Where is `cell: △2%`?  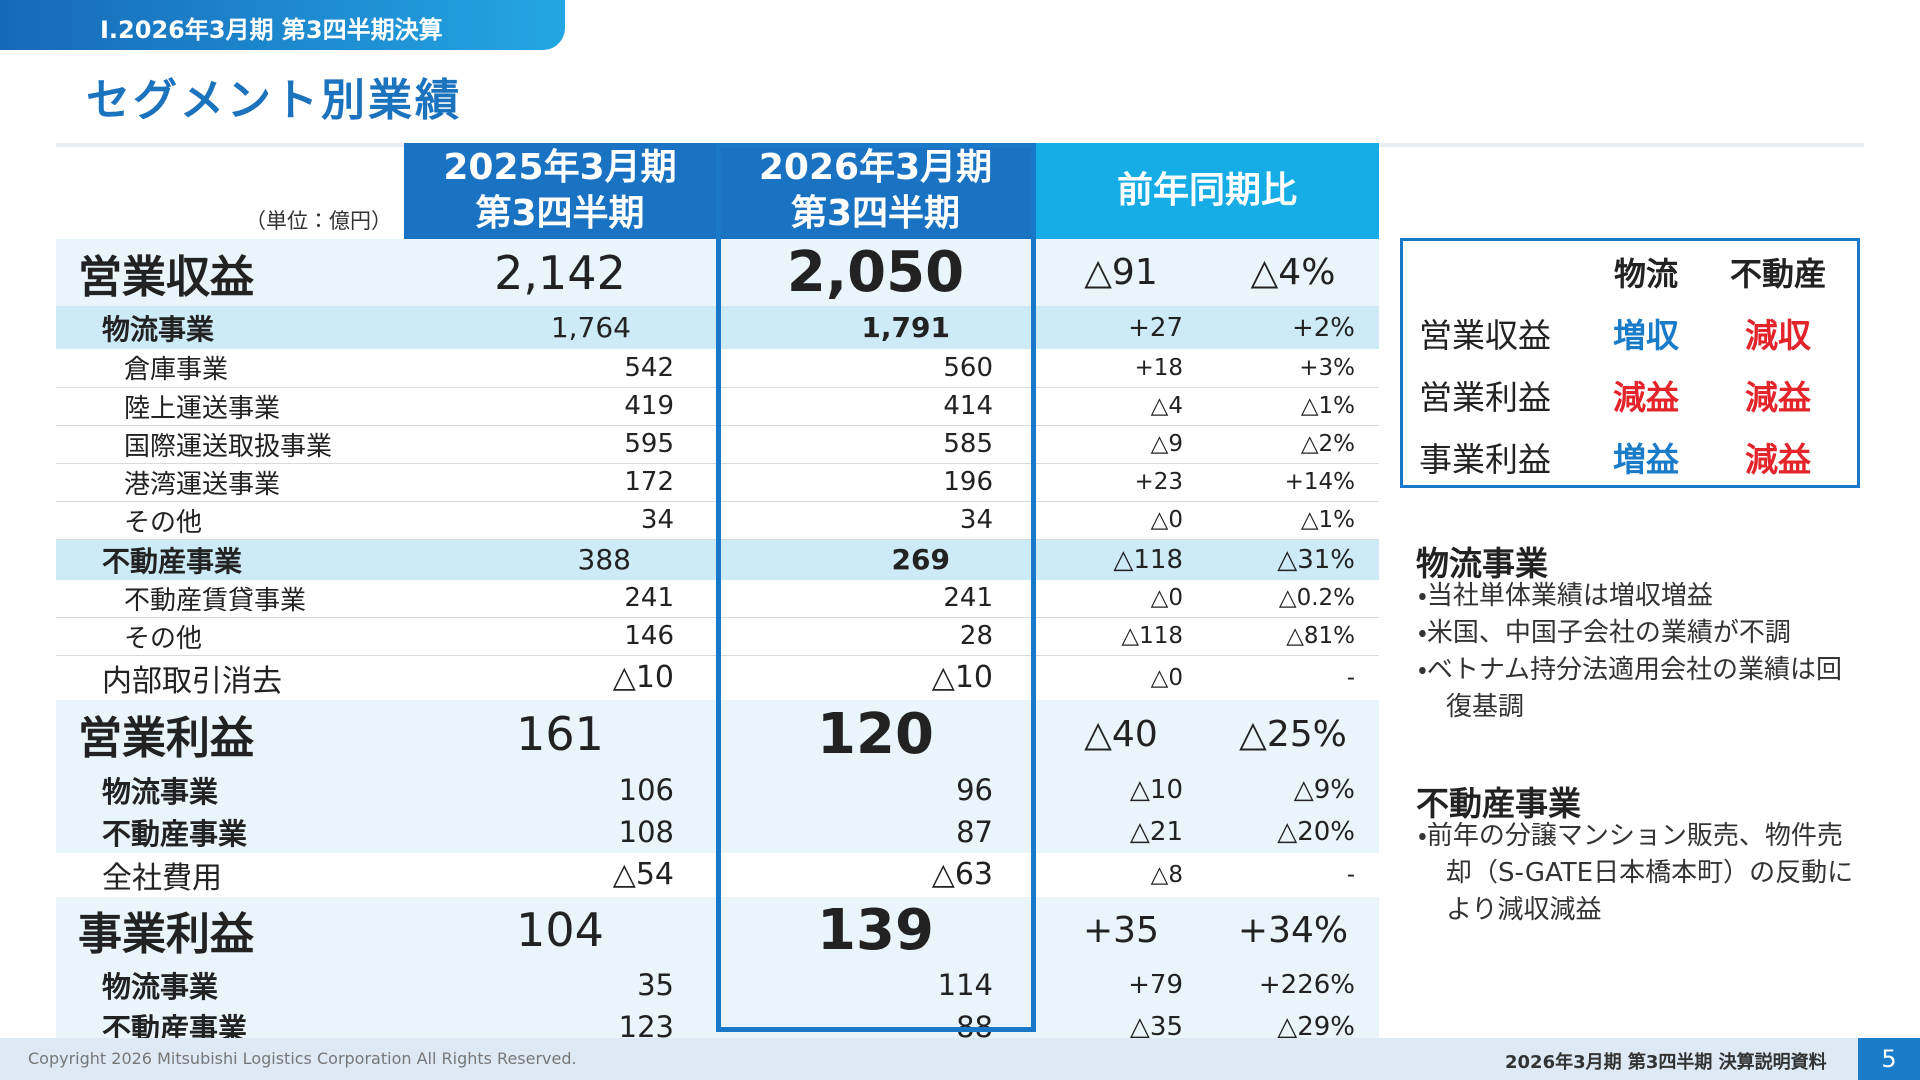 cell: △2% is located at coordinates (1293, 444).